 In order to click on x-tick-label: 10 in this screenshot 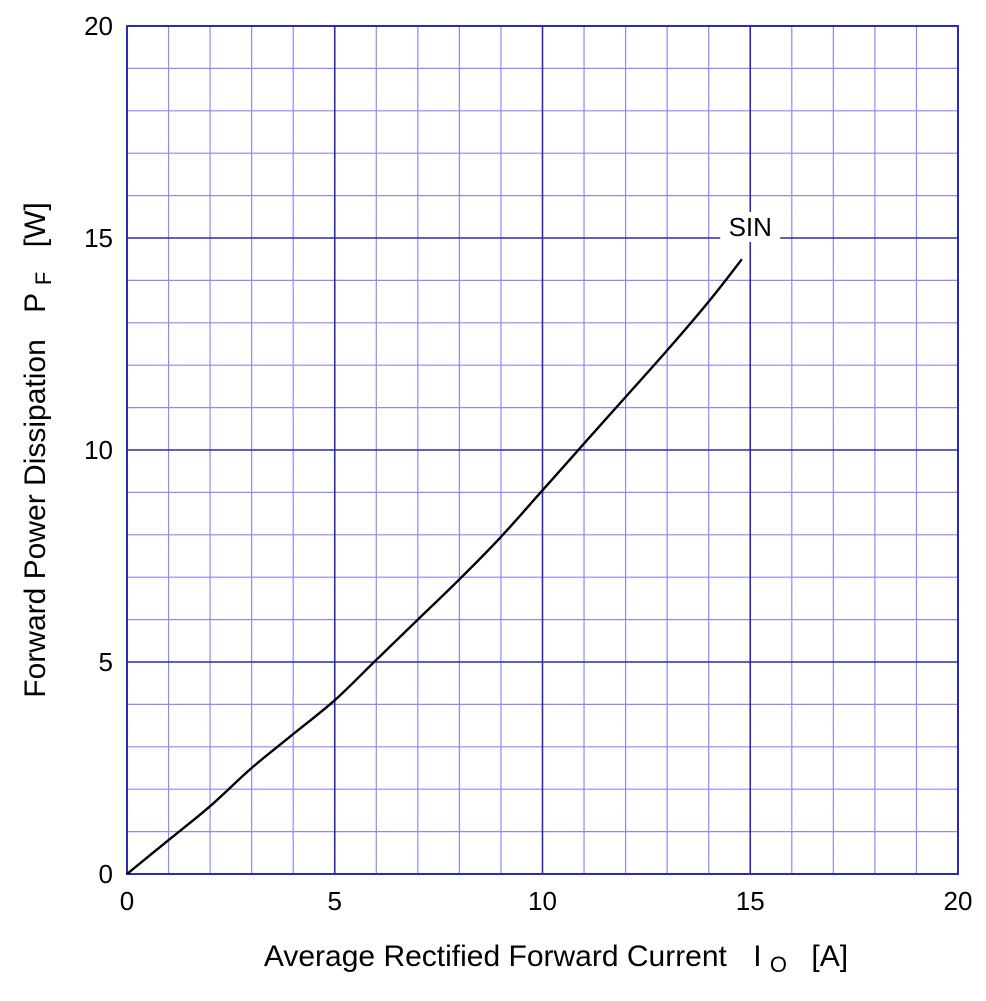, I will do `click(542, 901)`.